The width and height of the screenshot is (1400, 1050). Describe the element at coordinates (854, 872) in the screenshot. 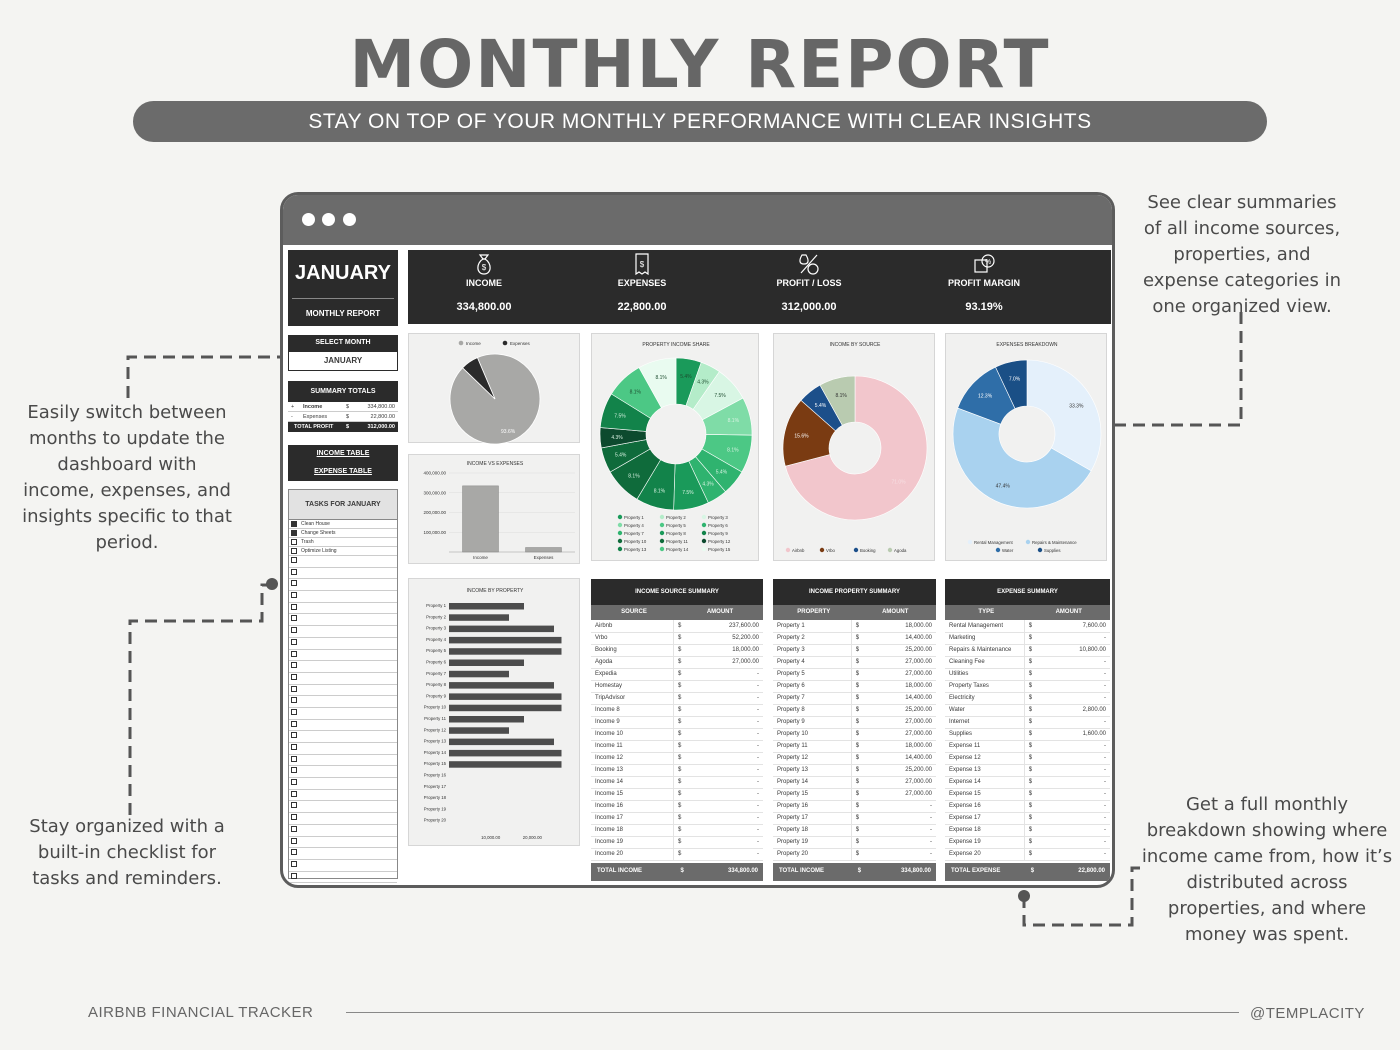

I see `table-total-row: TOTAL INCOME $334,800.00` at that location.